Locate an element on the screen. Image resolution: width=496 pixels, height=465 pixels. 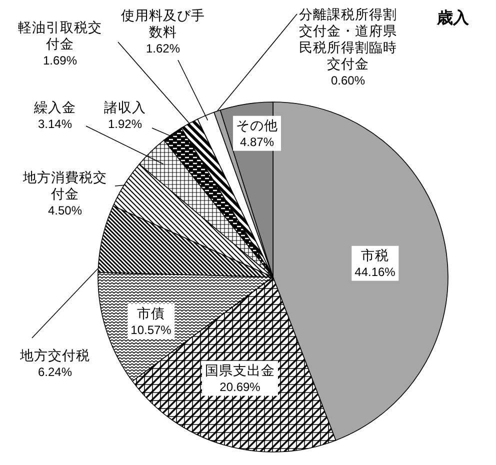
data-label: 10.57% is located at coordinates (151, 329).